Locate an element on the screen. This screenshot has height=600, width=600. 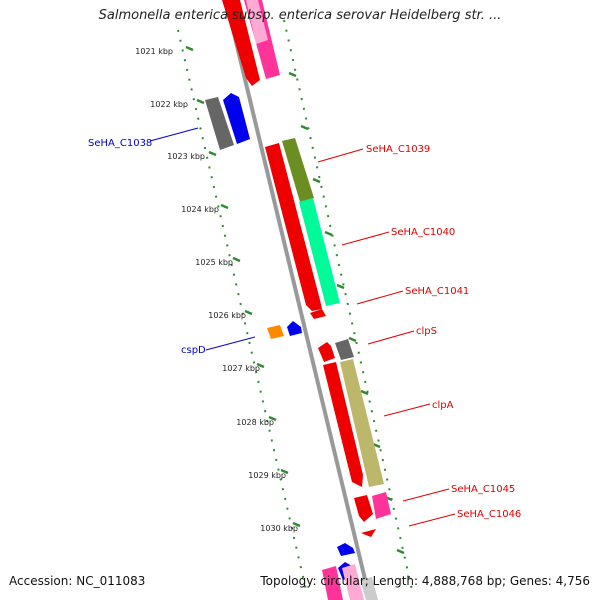
gene-label-seha-c1040: SeHA_C1040 is located at coordinates (423, 232).